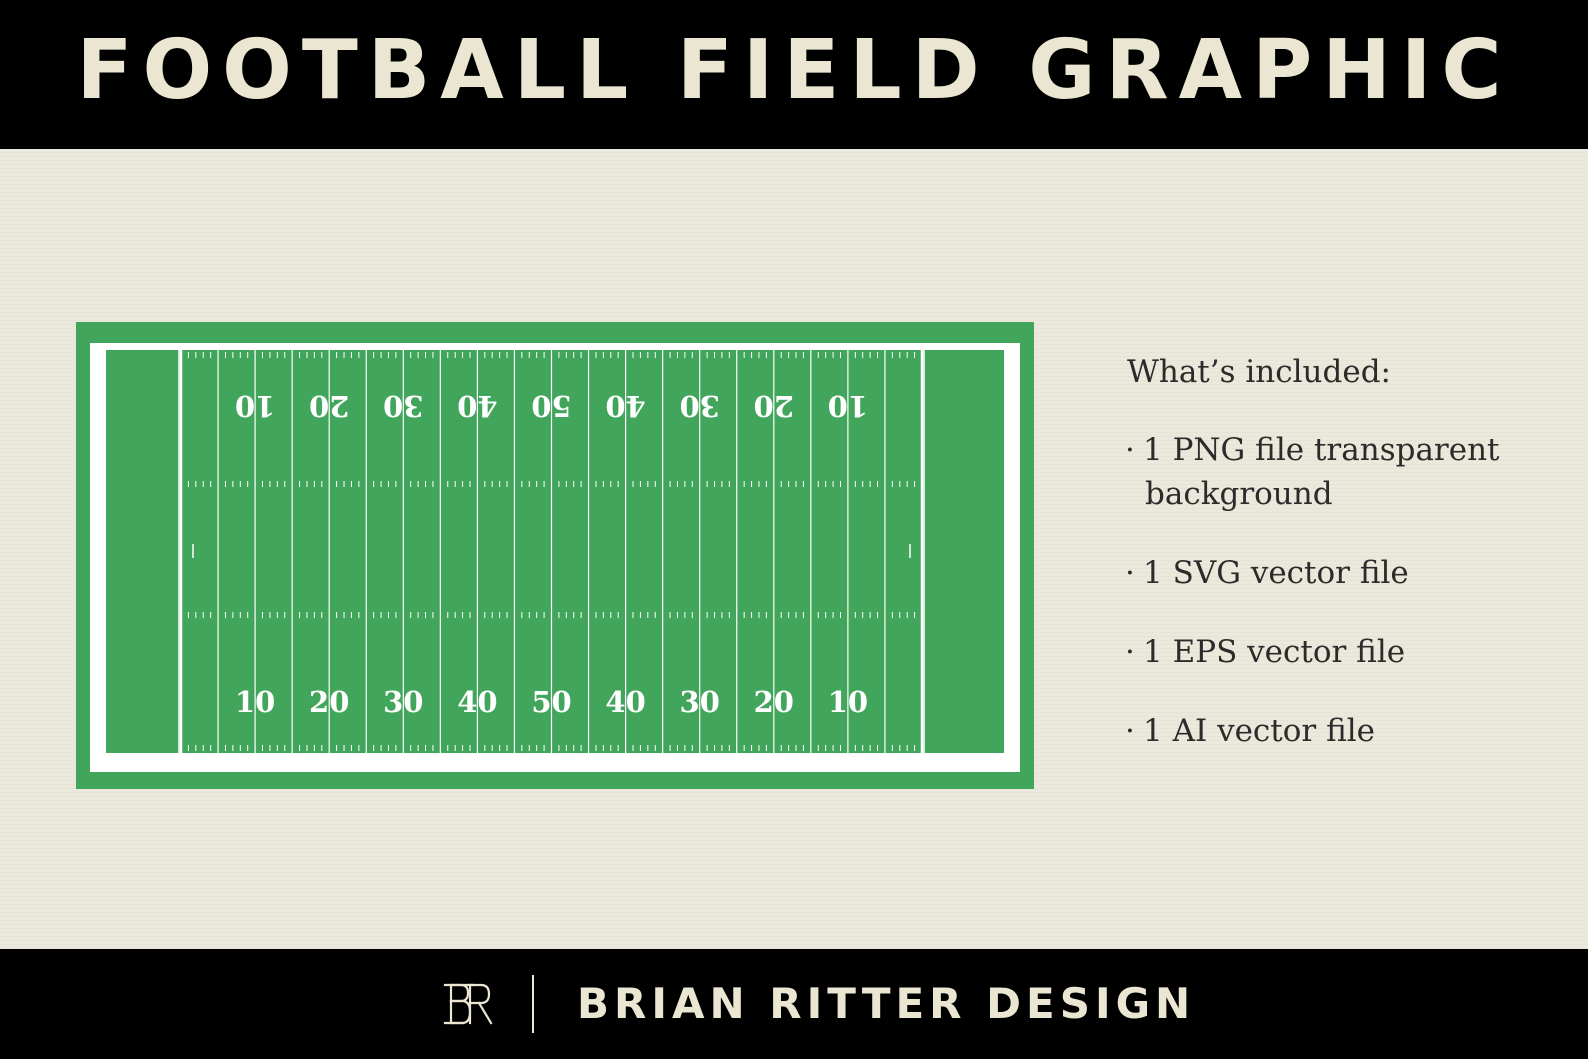  What do you see at coordinates (1239, 494) in the screenshot?
I see `included-item-text-continued: background` at bounding box center [1239, 494].